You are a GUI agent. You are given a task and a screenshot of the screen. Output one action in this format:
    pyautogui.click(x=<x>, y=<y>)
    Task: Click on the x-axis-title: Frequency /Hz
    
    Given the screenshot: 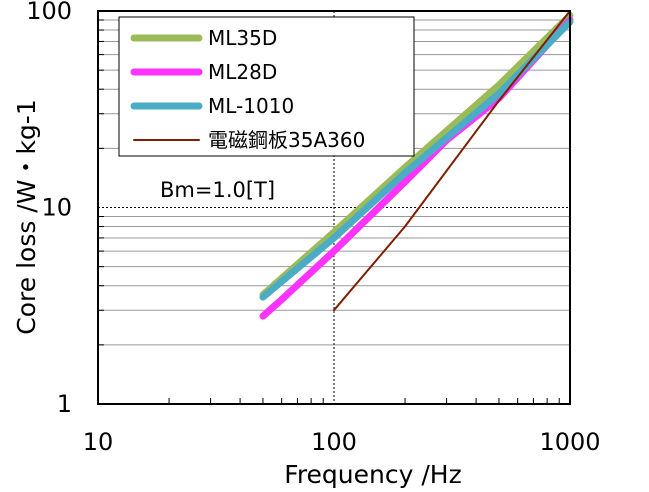 What is the action you would take?
    pyautogui.click(x=372, y=474)
    